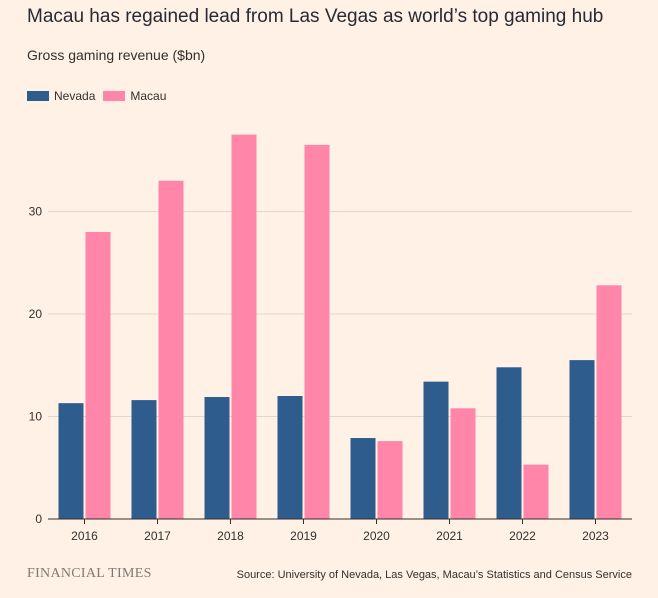  Describe the element at coordinates (98, 375) in the screenshot. I see `bar-macau-2016` at that location.